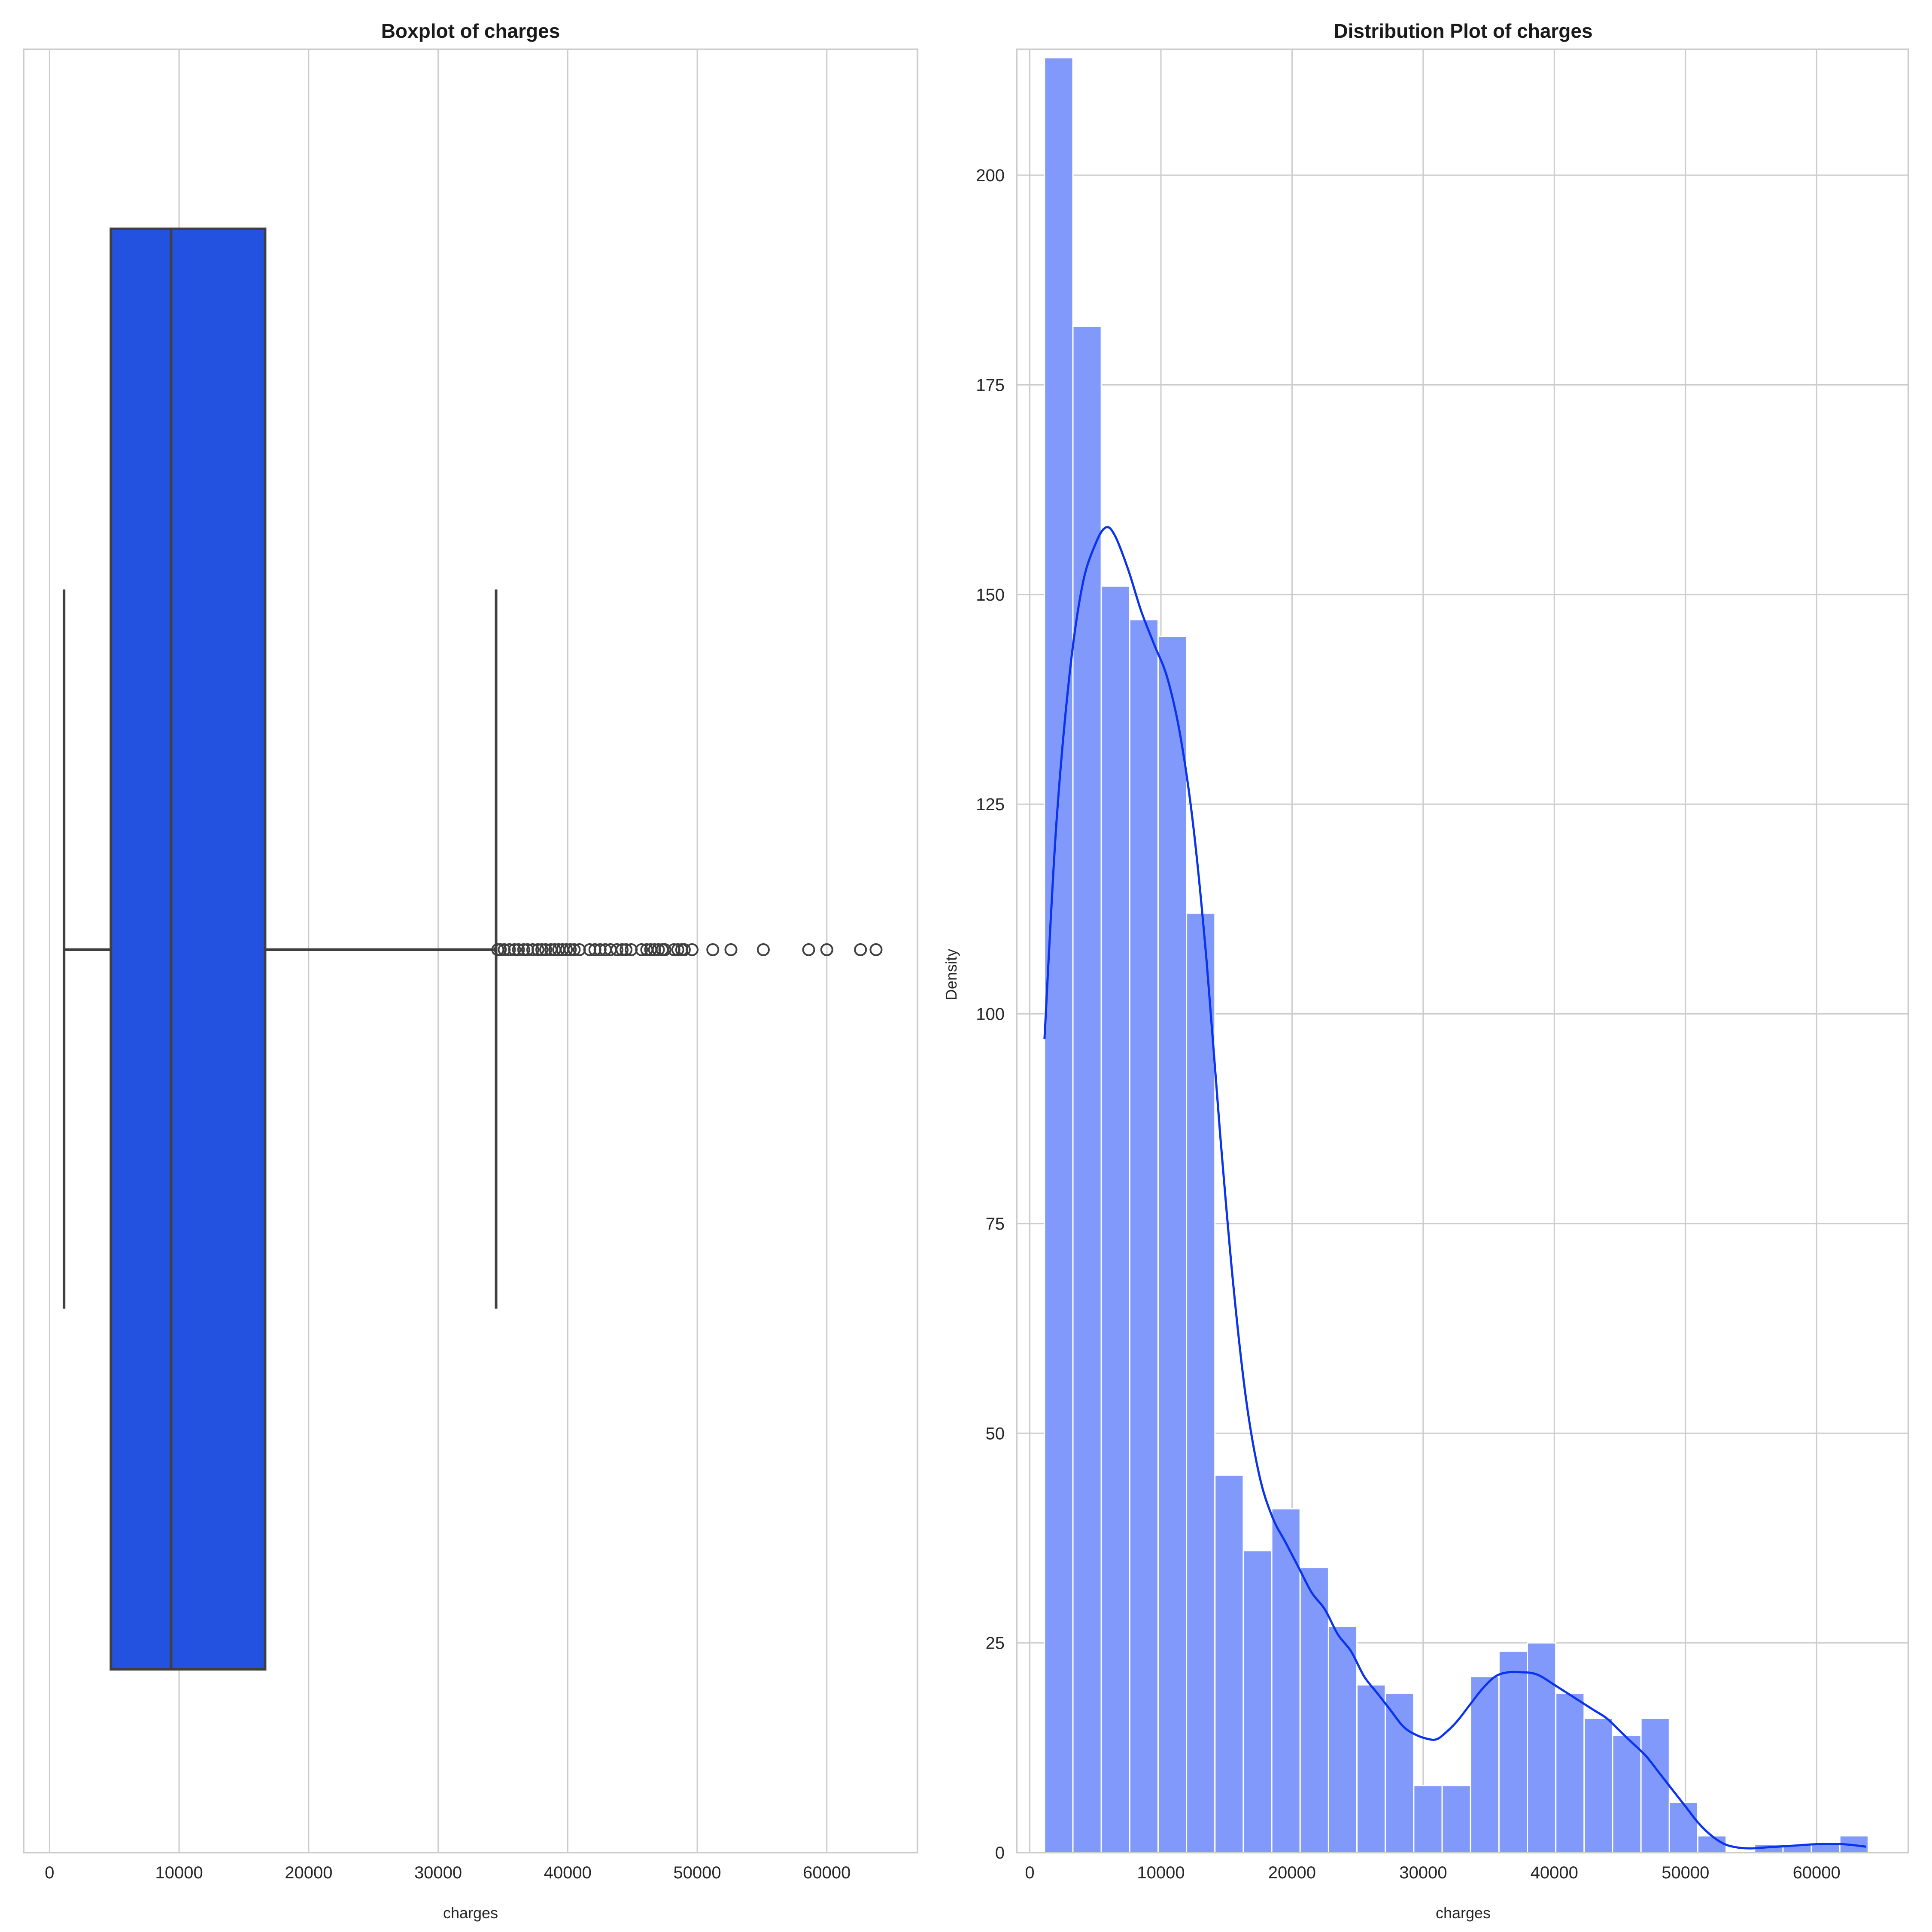 This screenshot has height=1932, width=1932. I want to click on boxplot-x-tick-label: 50000, so click(697, 1872).